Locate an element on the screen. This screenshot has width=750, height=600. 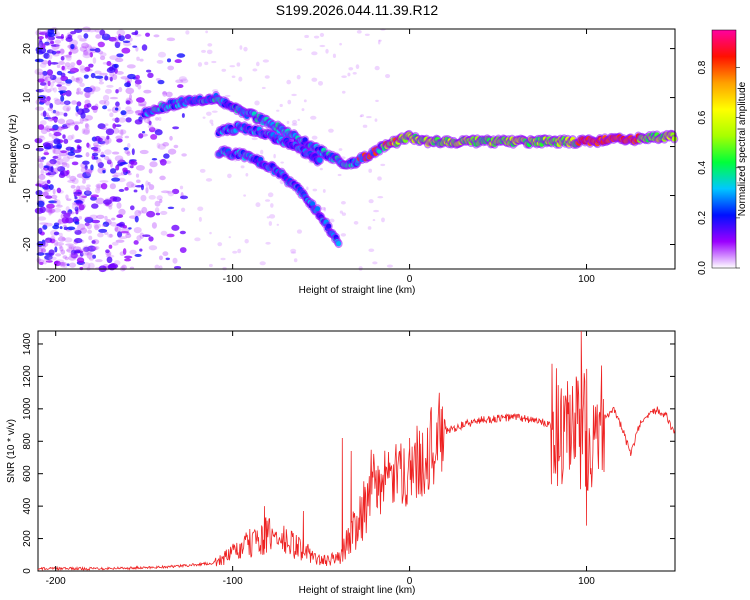
x-tick-label: 100 is located at coordinates (586, 581).